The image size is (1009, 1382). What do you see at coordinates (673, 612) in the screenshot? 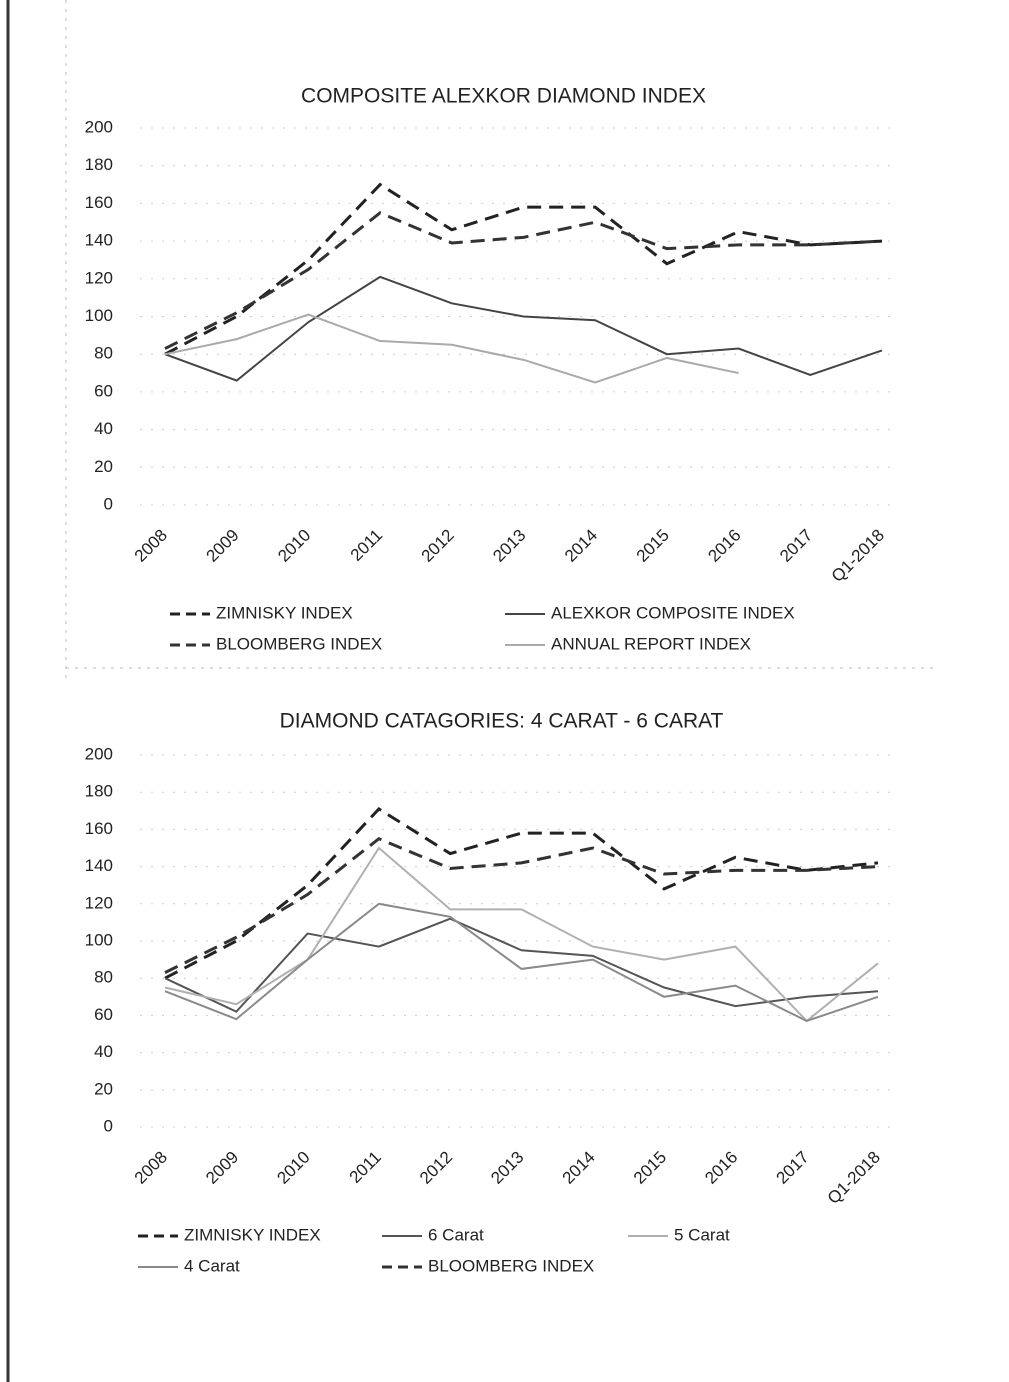
I see `legend-label: ALEXKOR COMPOSITE INDEX` at bounding box center [673, 612].